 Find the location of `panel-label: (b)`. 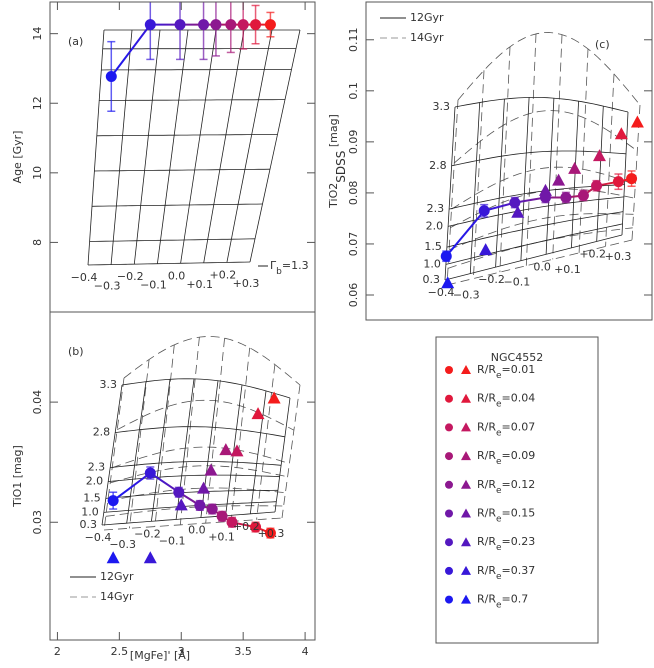

panel-label: (b) is located at coordinates (76, 351).